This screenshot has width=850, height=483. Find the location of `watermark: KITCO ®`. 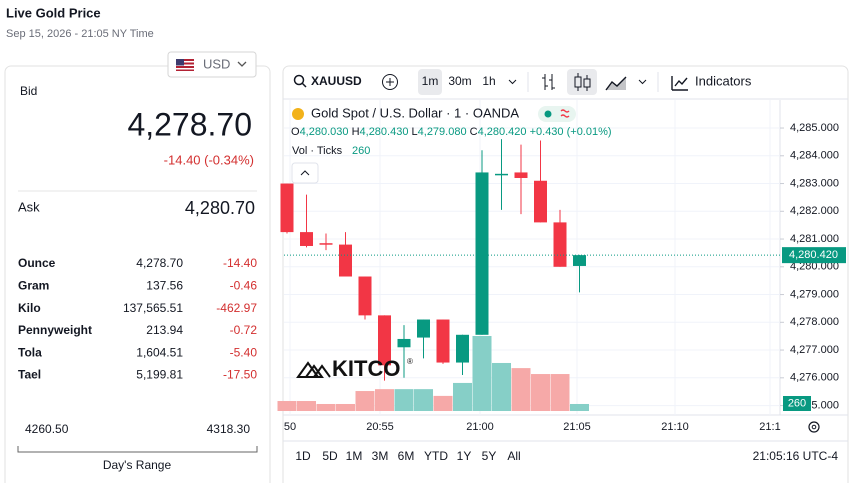

watermark: KITCO ® is located at coordinates (354, 368).